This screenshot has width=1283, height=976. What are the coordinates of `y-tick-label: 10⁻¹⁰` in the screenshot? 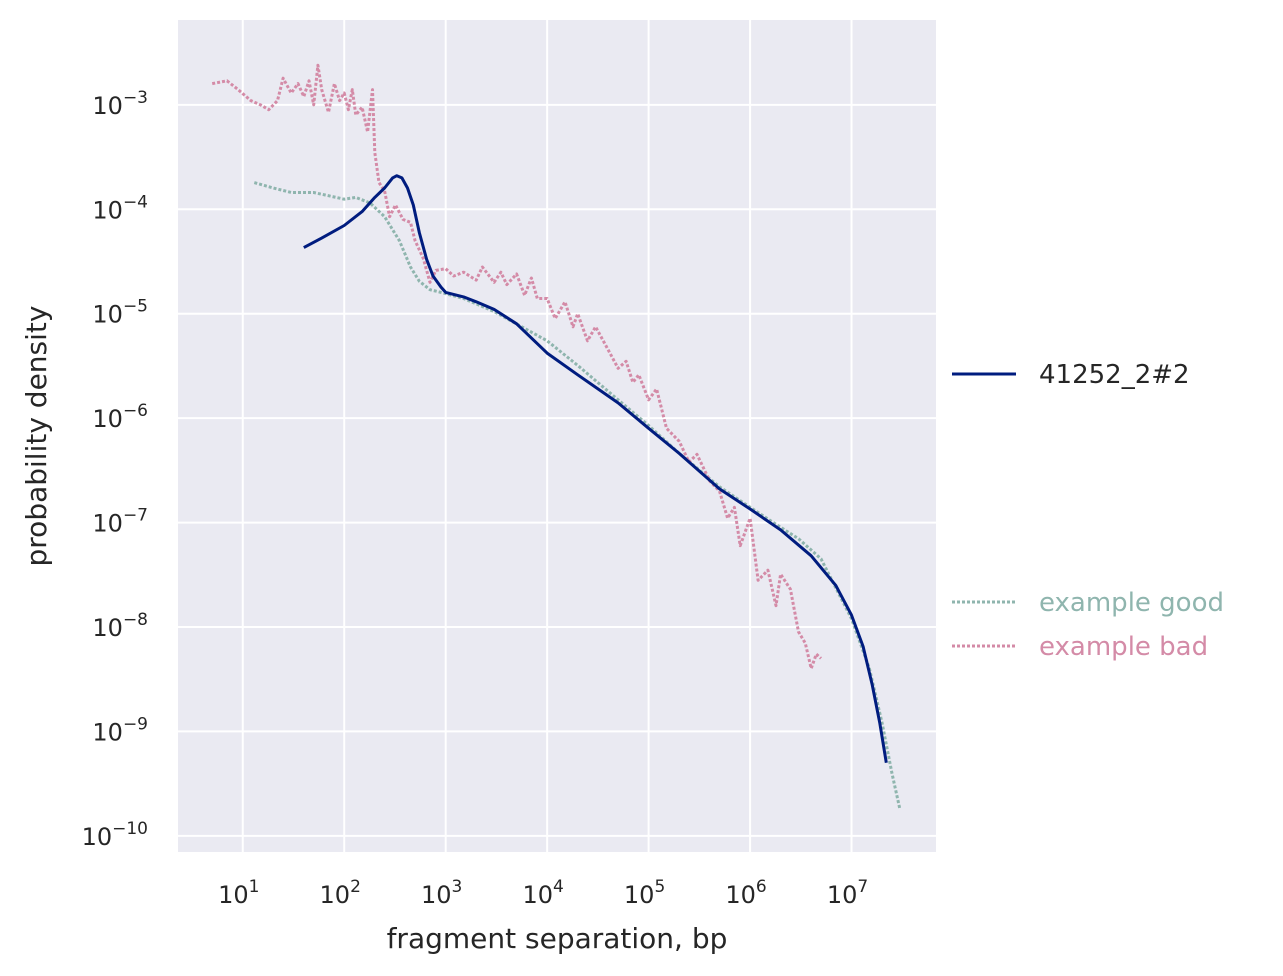 It's located at (115, 835).